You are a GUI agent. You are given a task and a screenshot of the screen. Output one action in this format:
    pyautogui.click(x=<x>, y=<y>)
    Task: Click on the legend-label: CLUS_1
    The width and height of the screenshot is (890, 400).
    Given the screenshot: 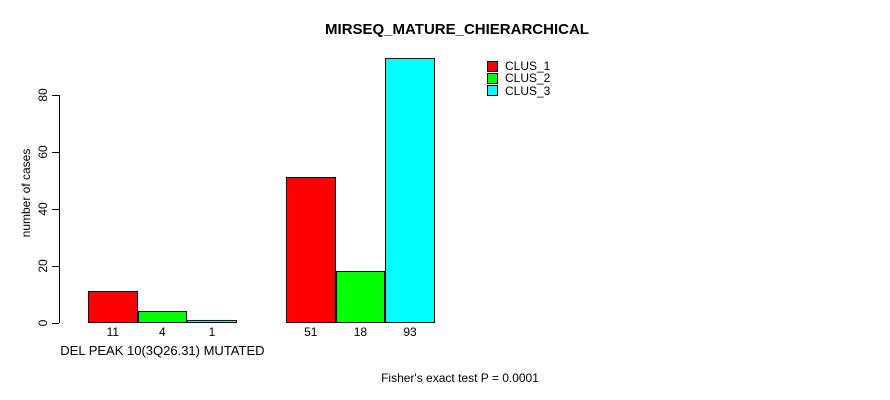 What is the action you would take?
    pyautogui.click(x=528, y=66)
    